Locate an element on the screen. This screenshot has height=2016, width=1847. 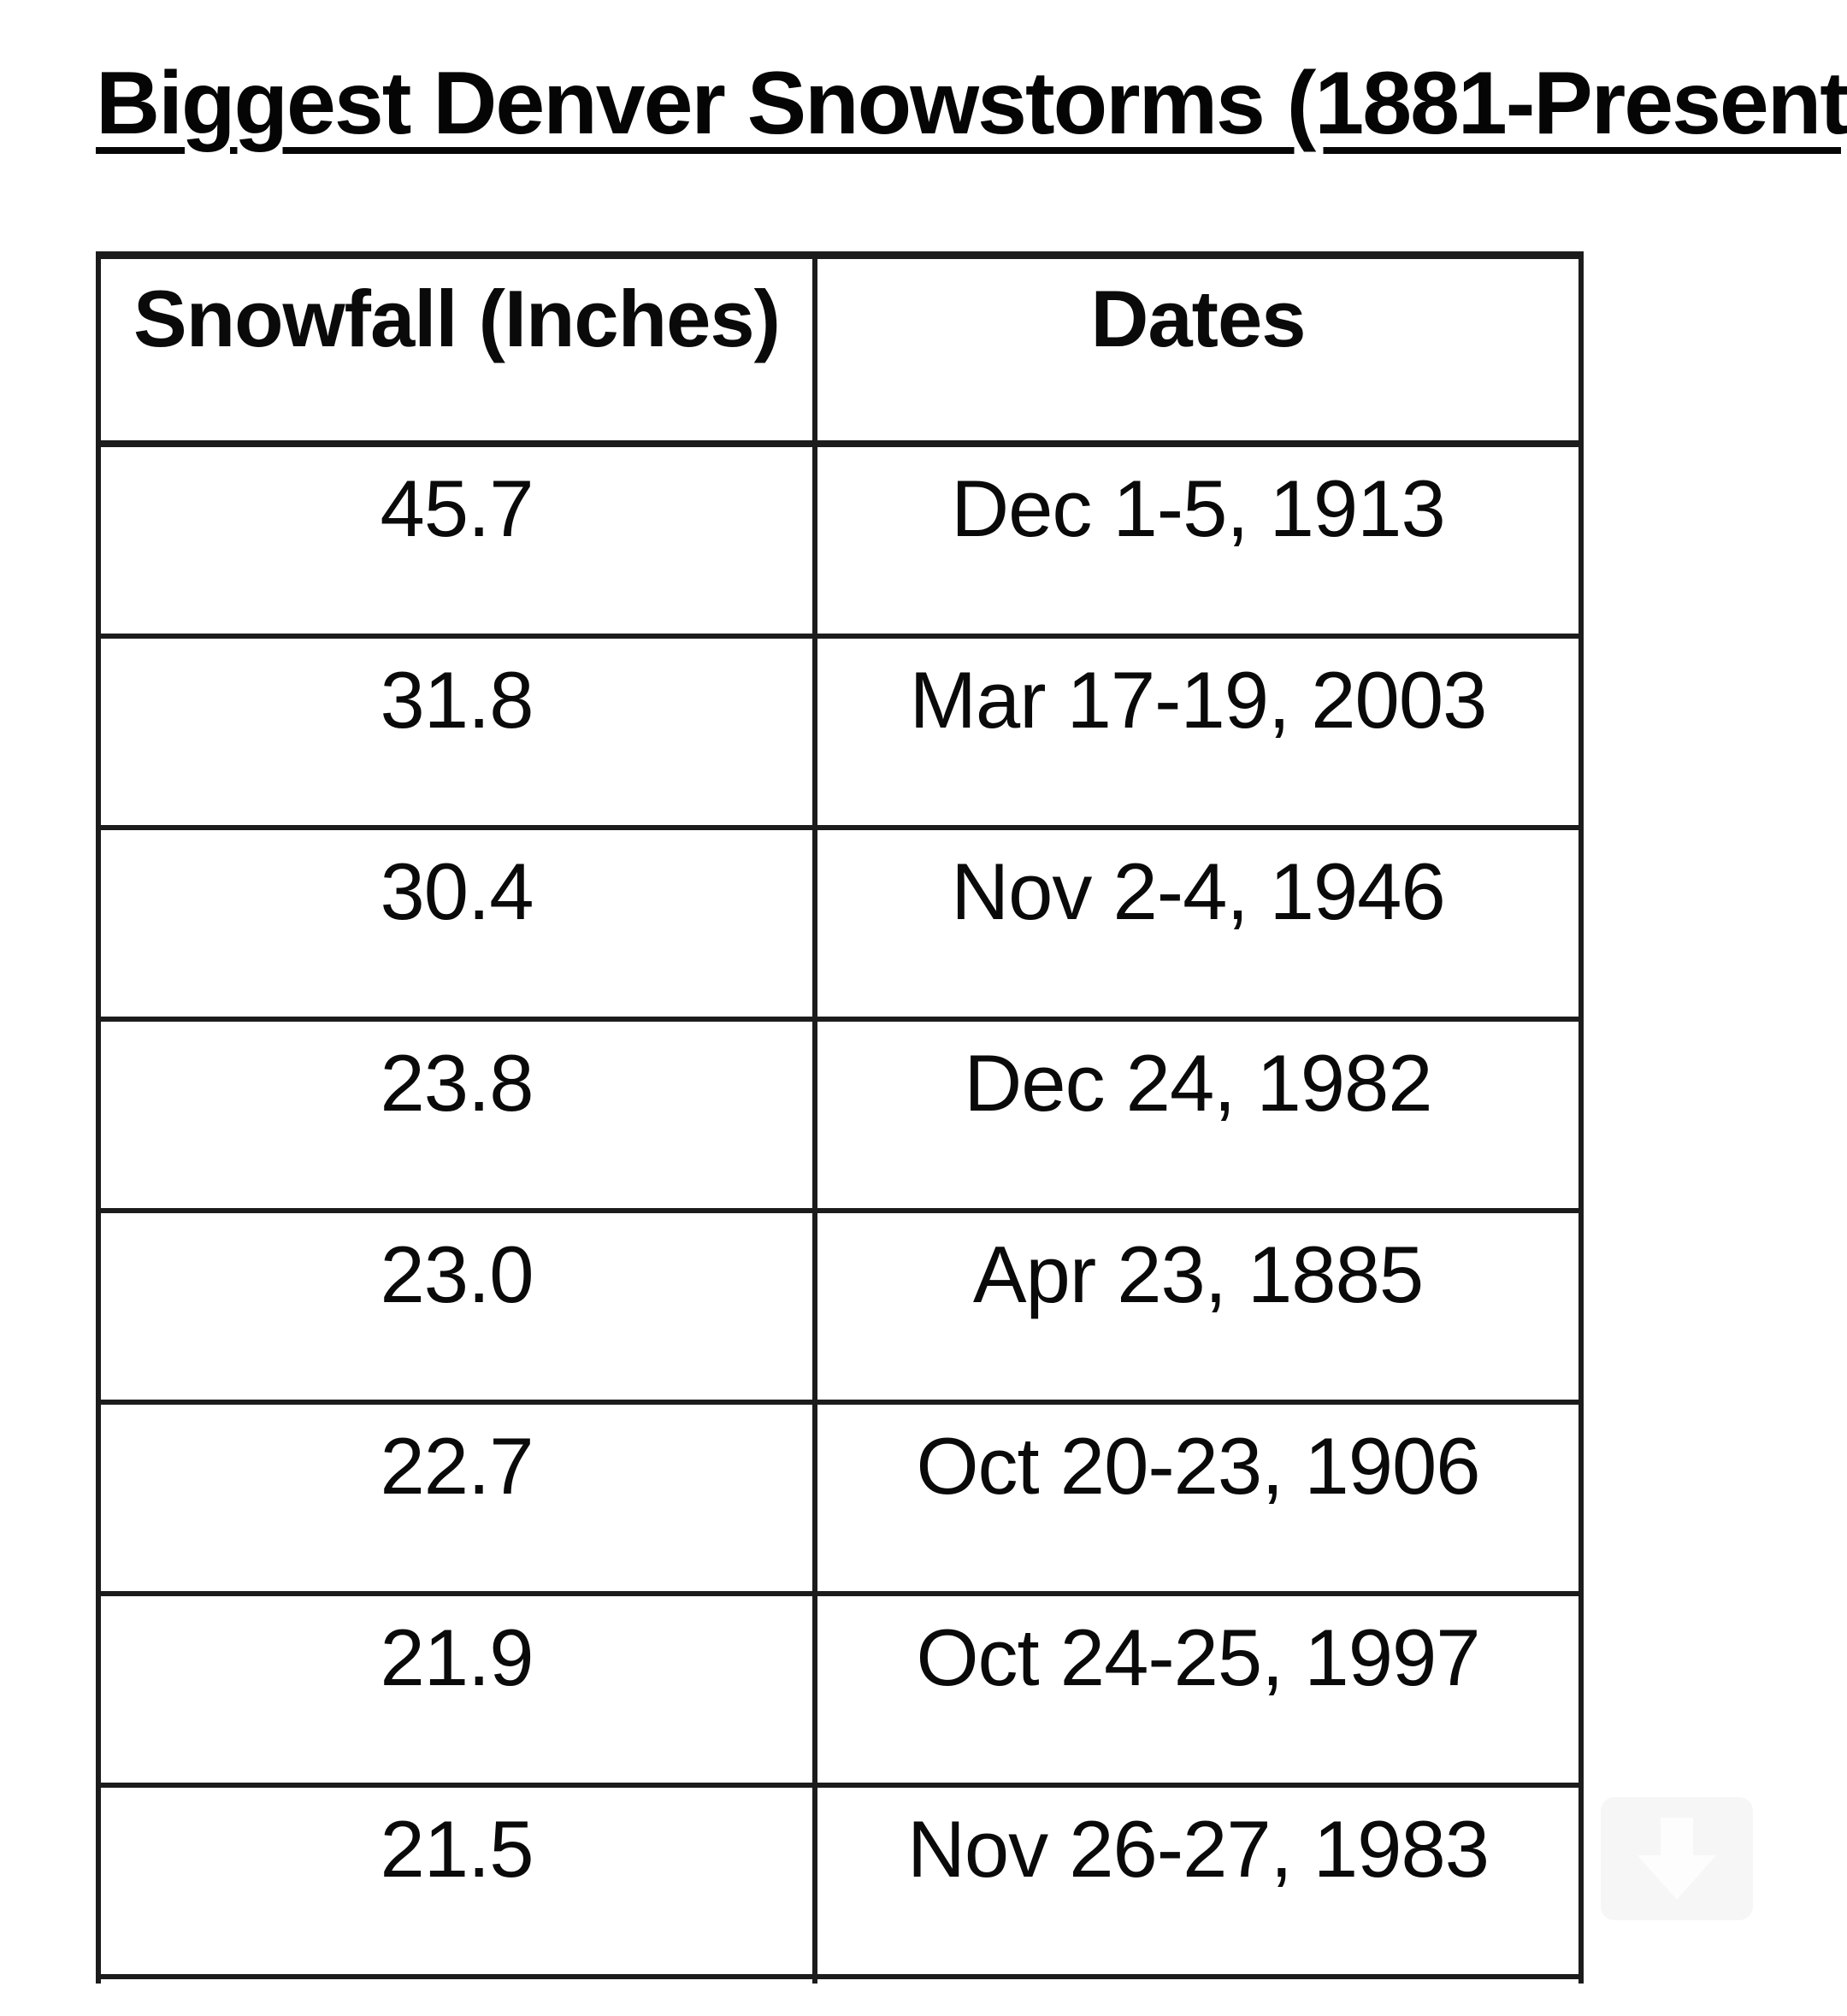
table-row: 22.7 Oct 20-23, 1906 is located at coordinates (840, 1498).